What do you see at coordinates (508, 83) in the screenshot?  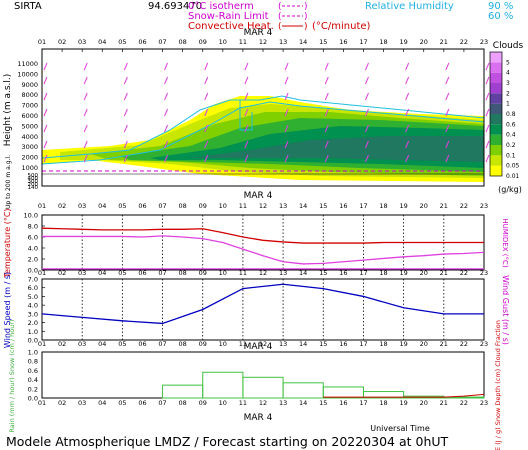 I see `colorbar-level-label: 3` at bounding box center [508, 83].